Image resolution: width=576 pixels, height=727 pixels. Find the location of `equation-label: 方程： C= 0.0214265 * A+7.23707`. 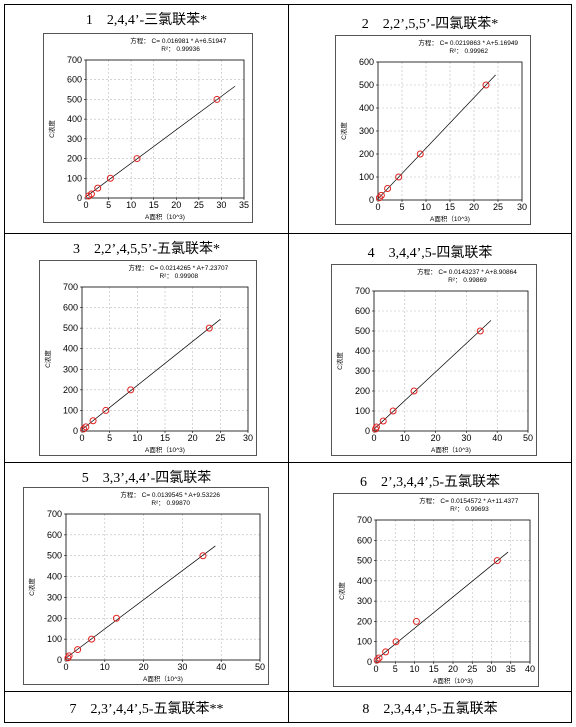

equation-label: 方程： C= 0.0214265 * A+7.23707 is located at coordinates (178, 267).